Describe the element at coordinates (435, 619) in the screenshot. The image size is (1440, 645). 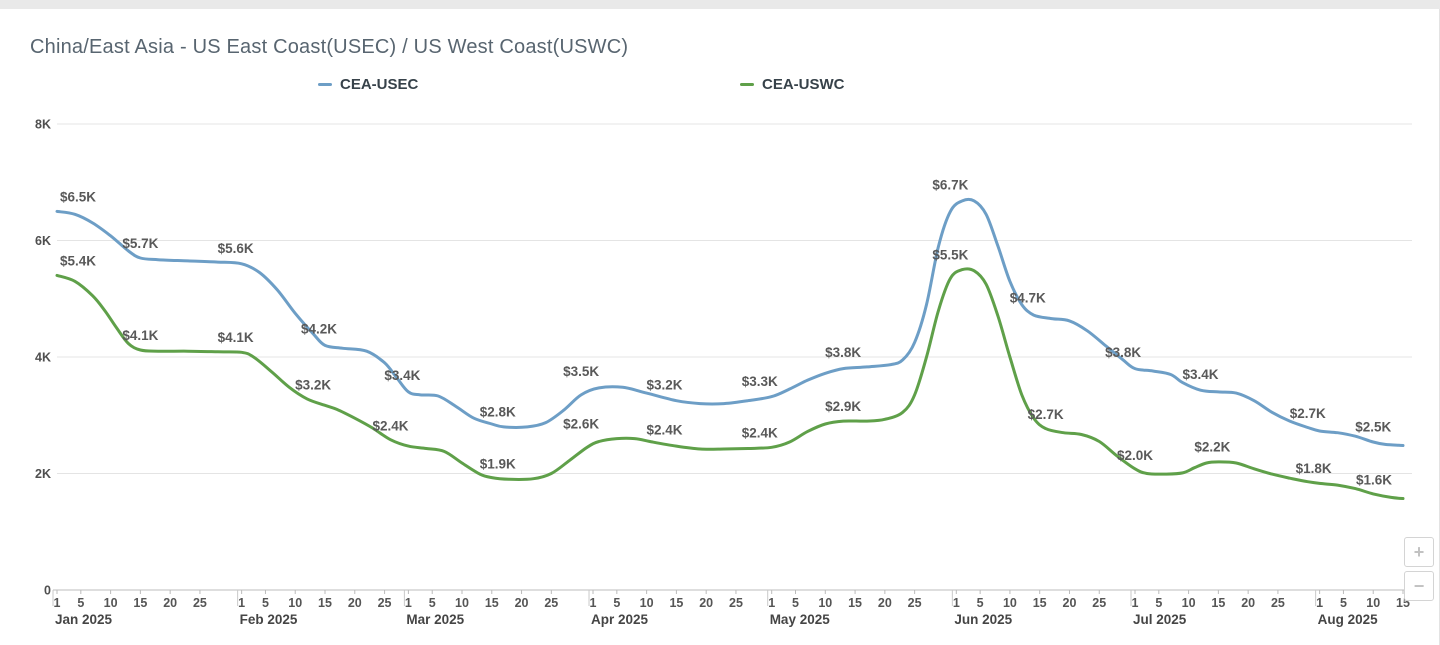
I see `svg-text: Mar 2025` at that location.